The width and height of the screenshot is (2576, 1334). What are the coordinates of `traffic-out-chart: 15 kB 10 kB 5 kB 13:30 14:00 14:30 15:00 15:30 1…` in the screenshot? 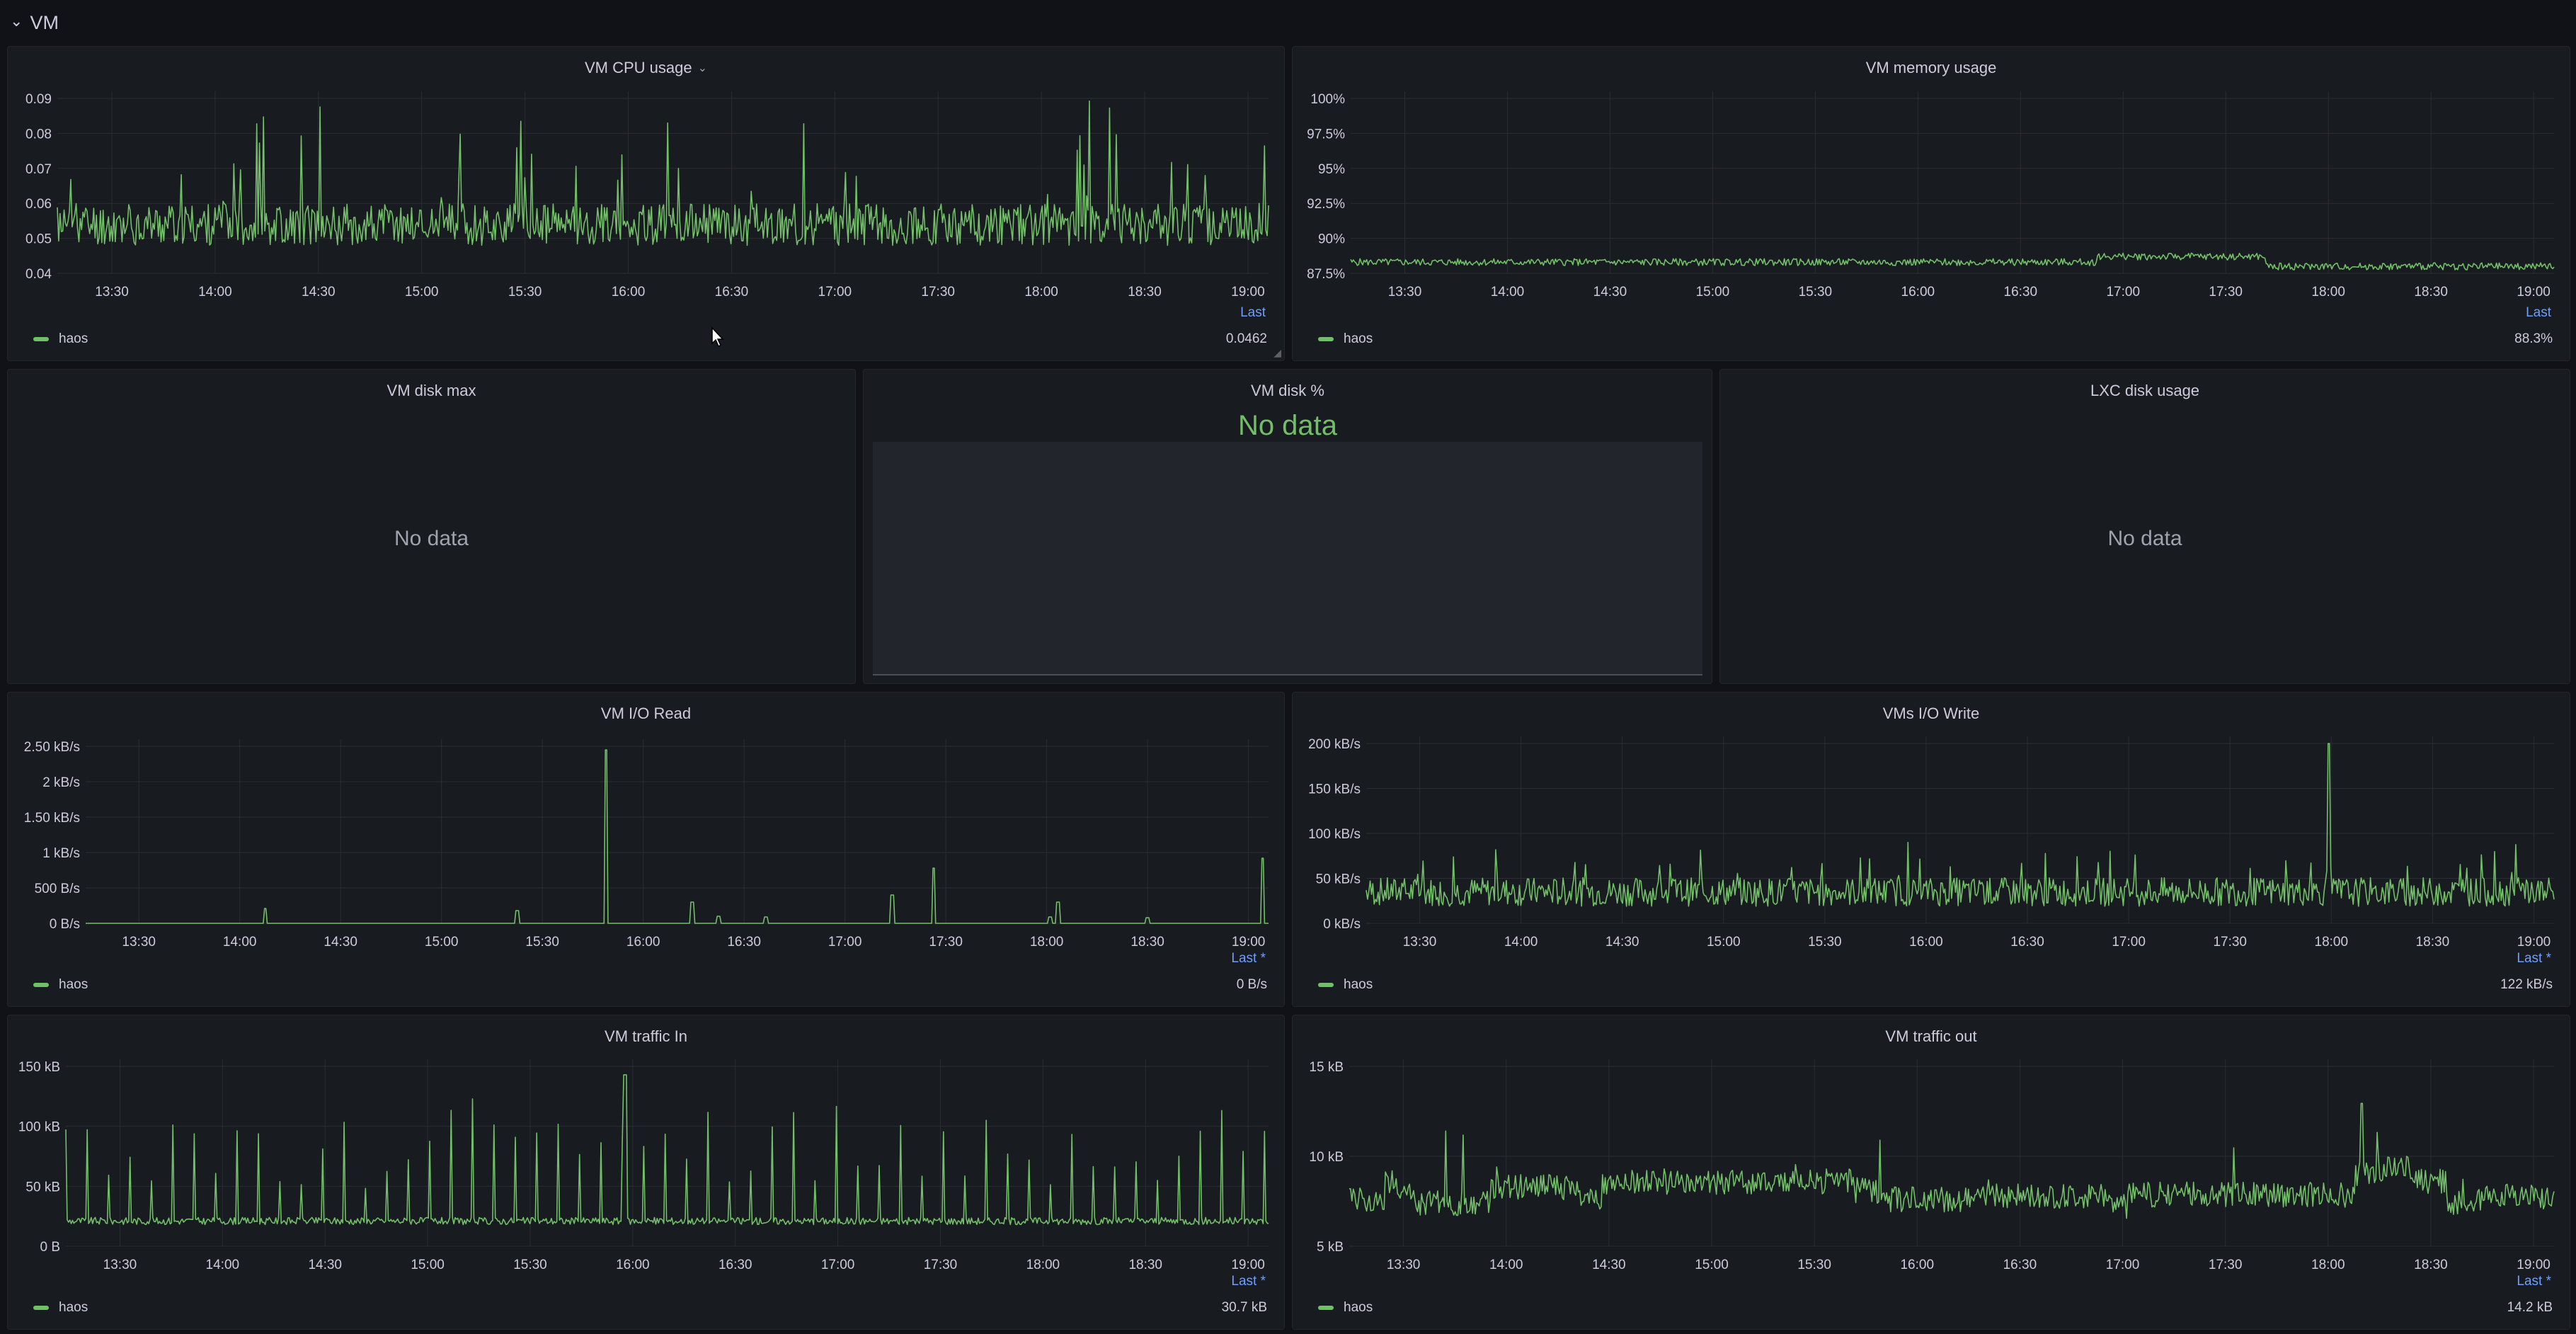 It's located at (1932, 1149).